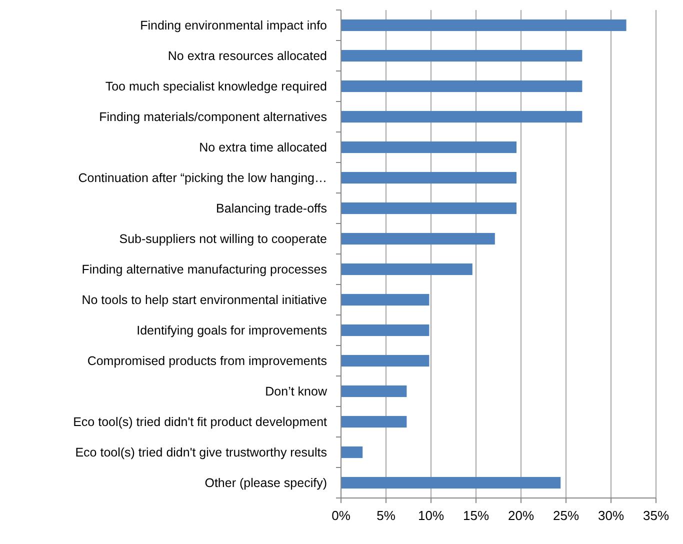 The height and width of the screenshot is (544, 683). What do you see at coordinates (201, 453) in the screenshot?
I see `y-tick-label: Eco tool(s) tried didn't give trustworthy results` at bounding box center [201, 453].